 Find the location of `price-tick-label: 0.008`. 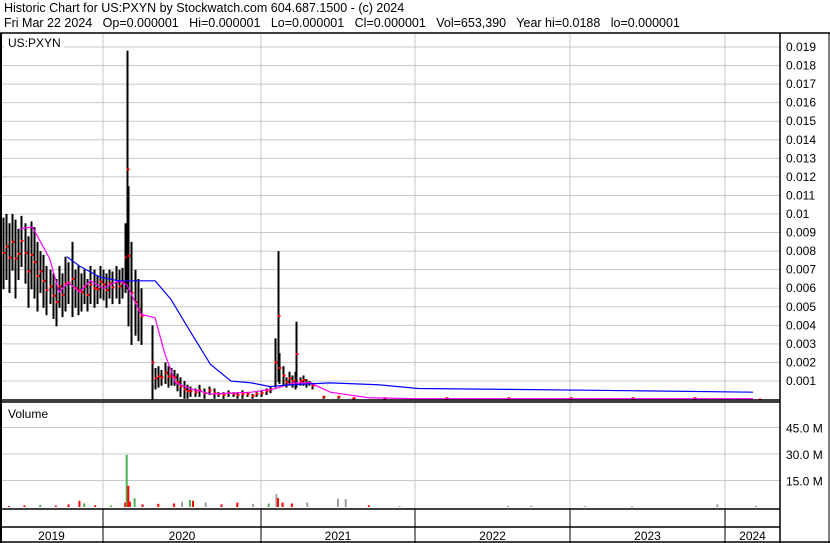

price-tick-label: 0.008 is located at coordinates (801, 251).